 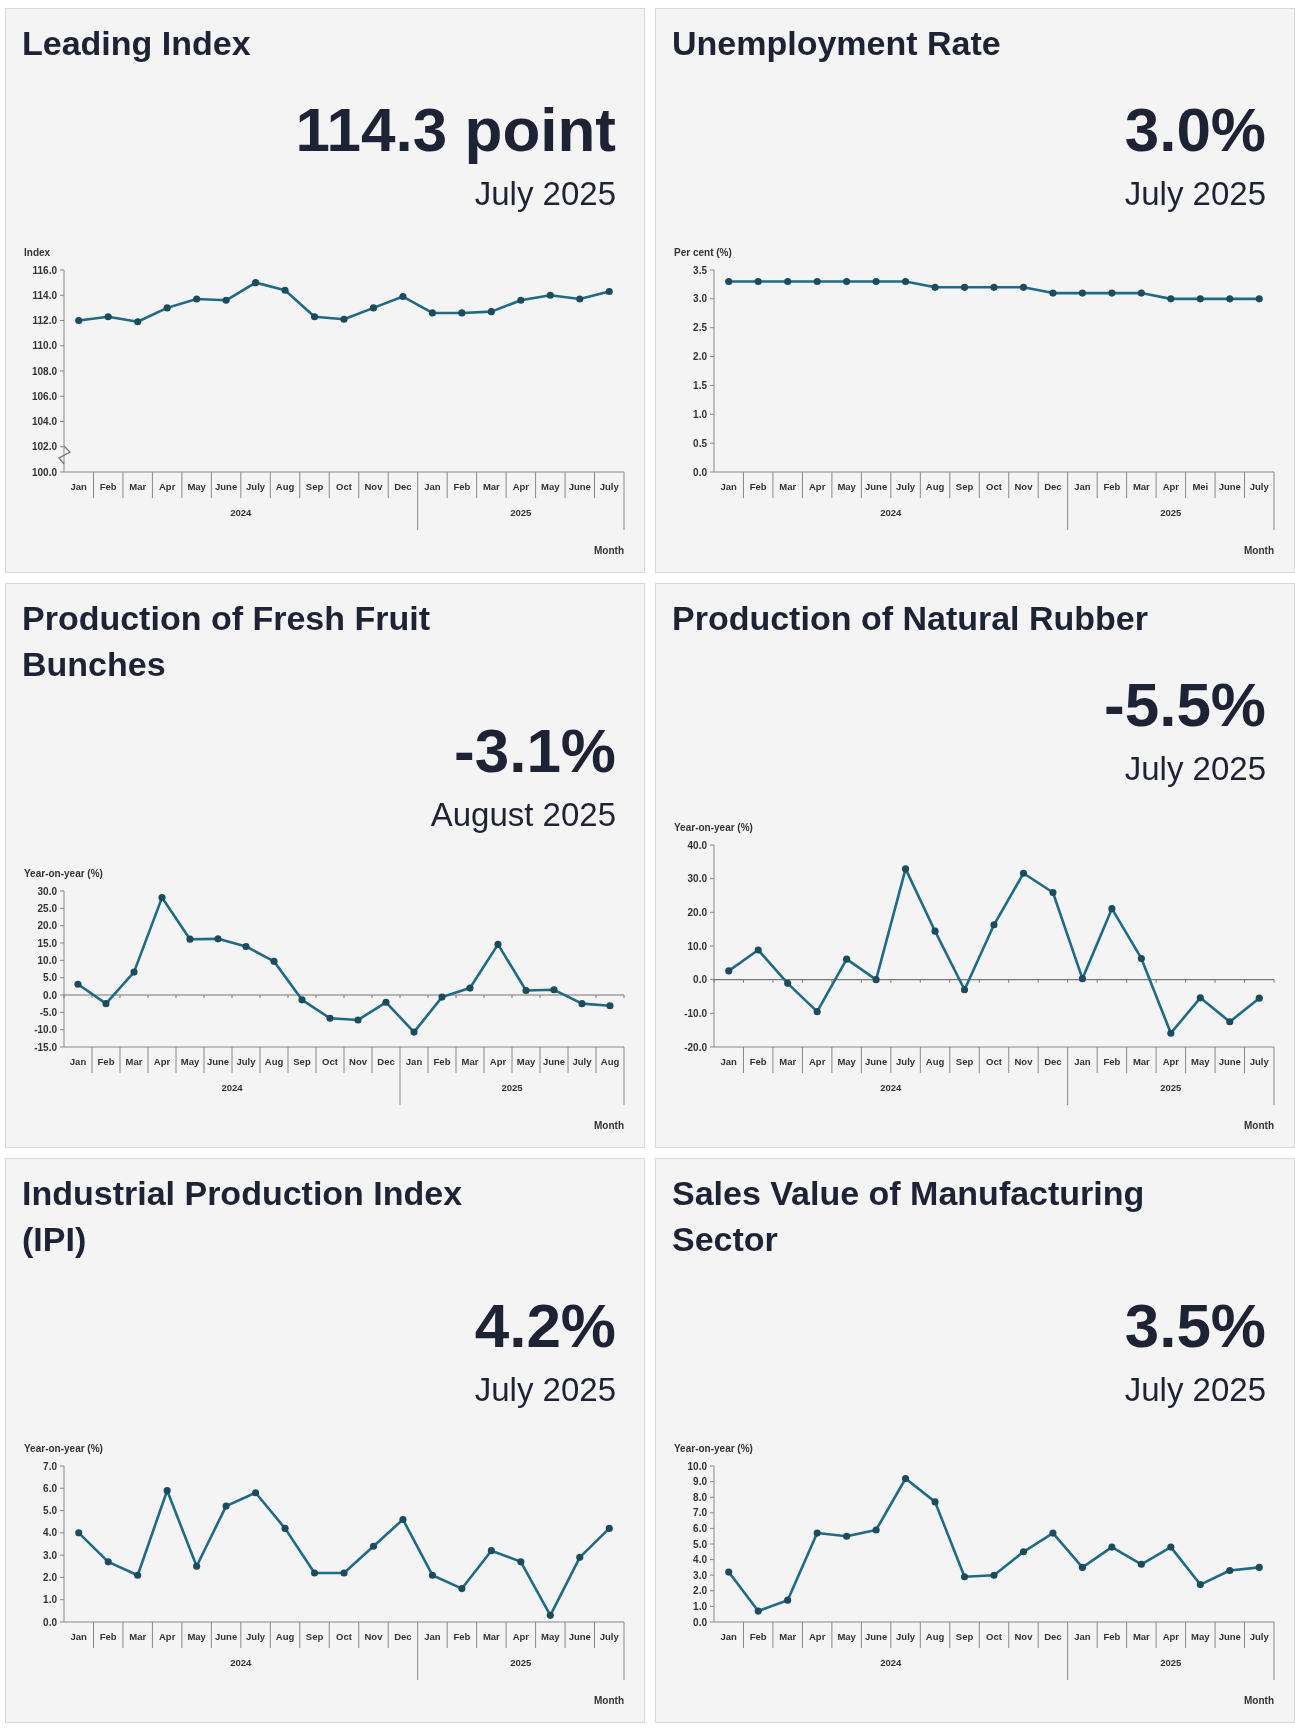 What do you see at coordinates (700, 385) in the screenshot?
I see `y-tick-label: 1.5` at bounding box center [700, 385].